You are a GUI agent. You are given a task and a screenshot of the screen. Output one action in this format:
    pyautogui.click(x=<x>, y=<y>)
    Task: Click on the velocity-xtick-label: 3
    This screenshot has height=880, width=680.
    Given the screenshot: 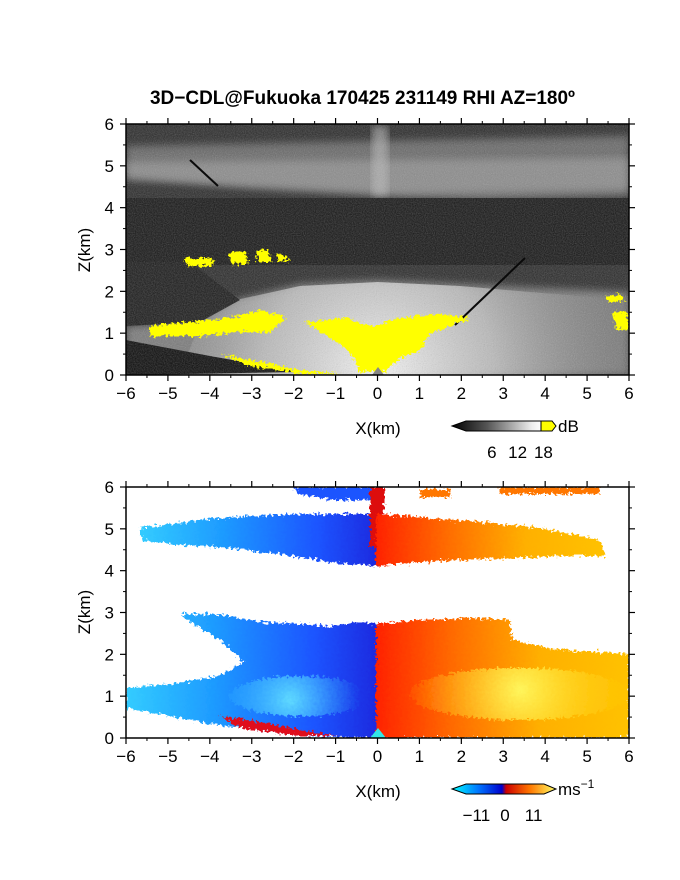 What is the action you would take?
    pyautogui.click(x=503, y=756)
    